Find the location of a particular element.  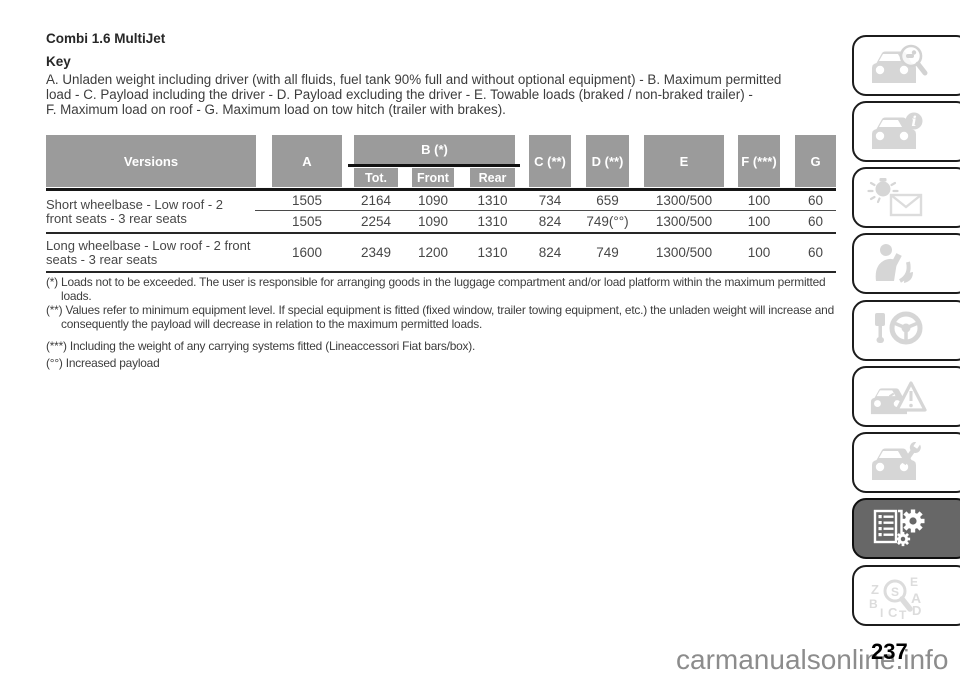

data-cell: 749 is located at coordinates (607, 252).